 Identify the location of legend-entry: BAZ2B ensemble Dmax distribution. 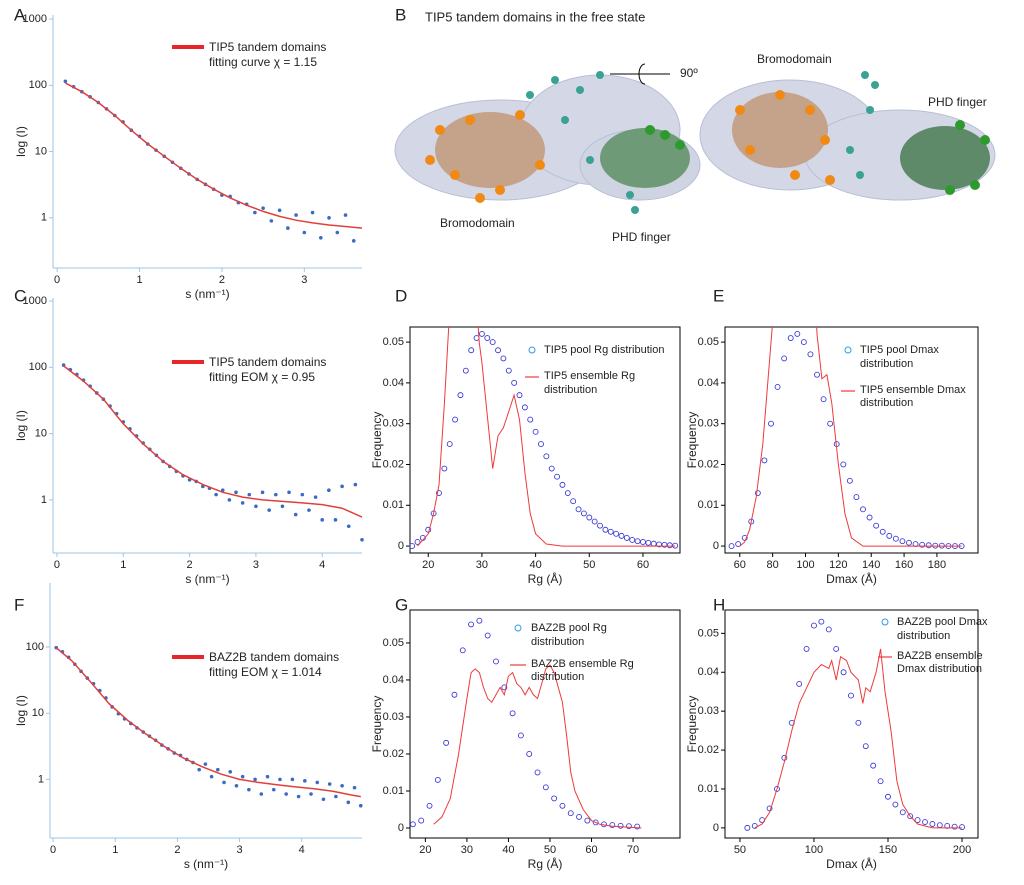
(933, 664).